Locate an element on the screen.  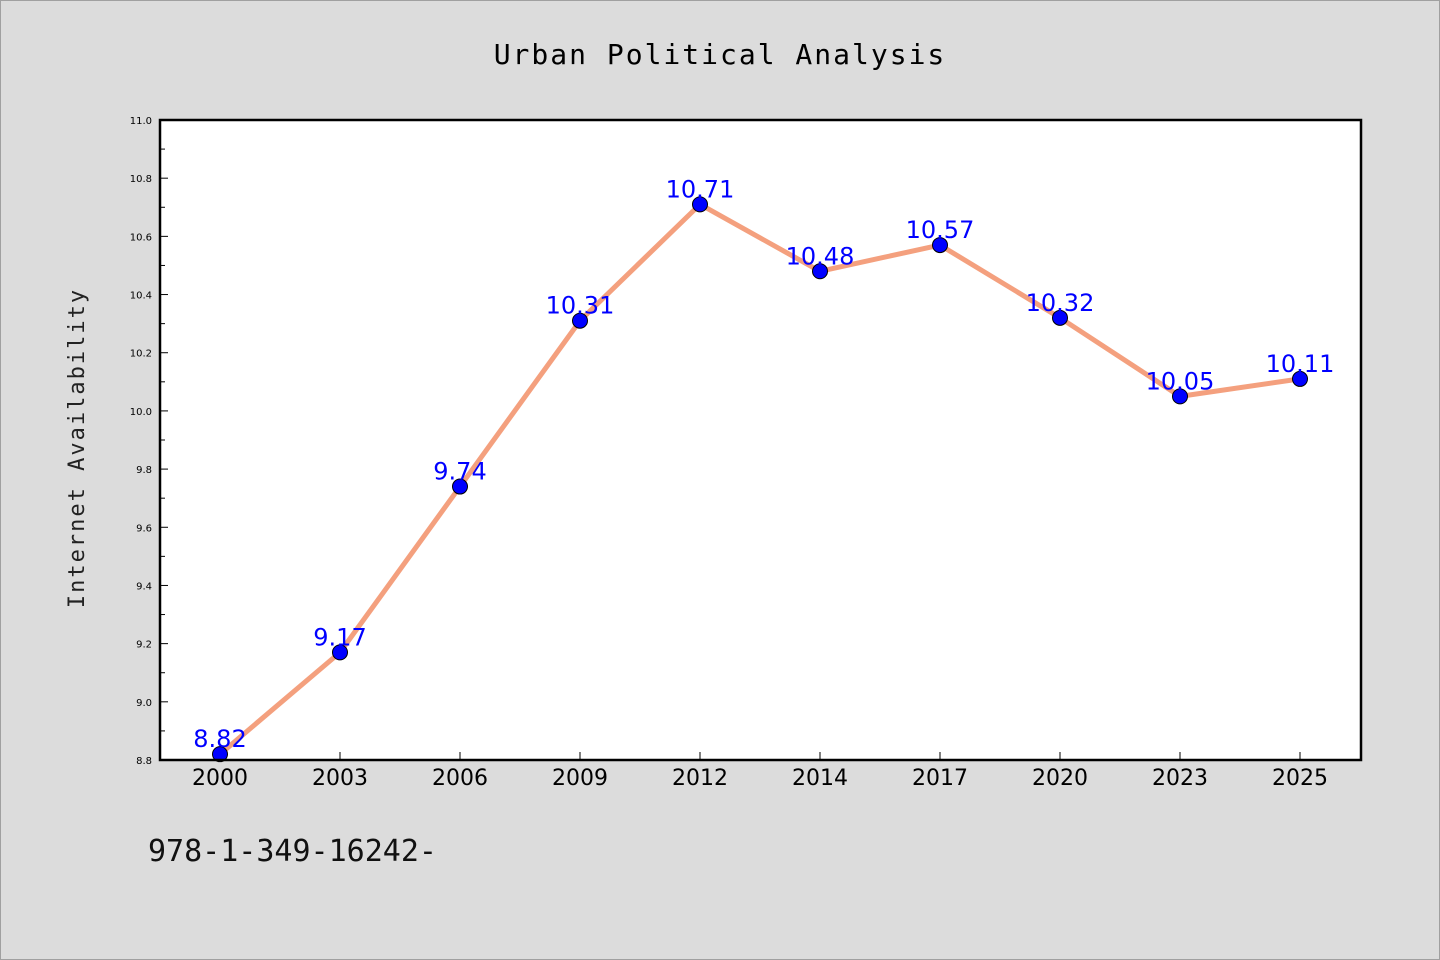
y-tick-label: 10.0 is located at coordinates (141, 412).